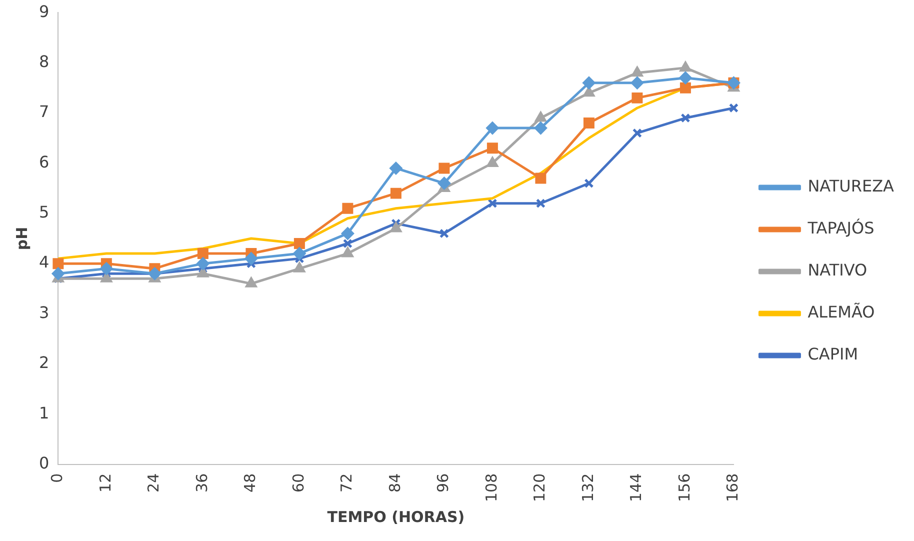 This screenshot has width=914, height=541. What do you see at coordinates (44, 412) in the screenshot?
I see `y-tick-label: 1` at bounding box center [44, 412].